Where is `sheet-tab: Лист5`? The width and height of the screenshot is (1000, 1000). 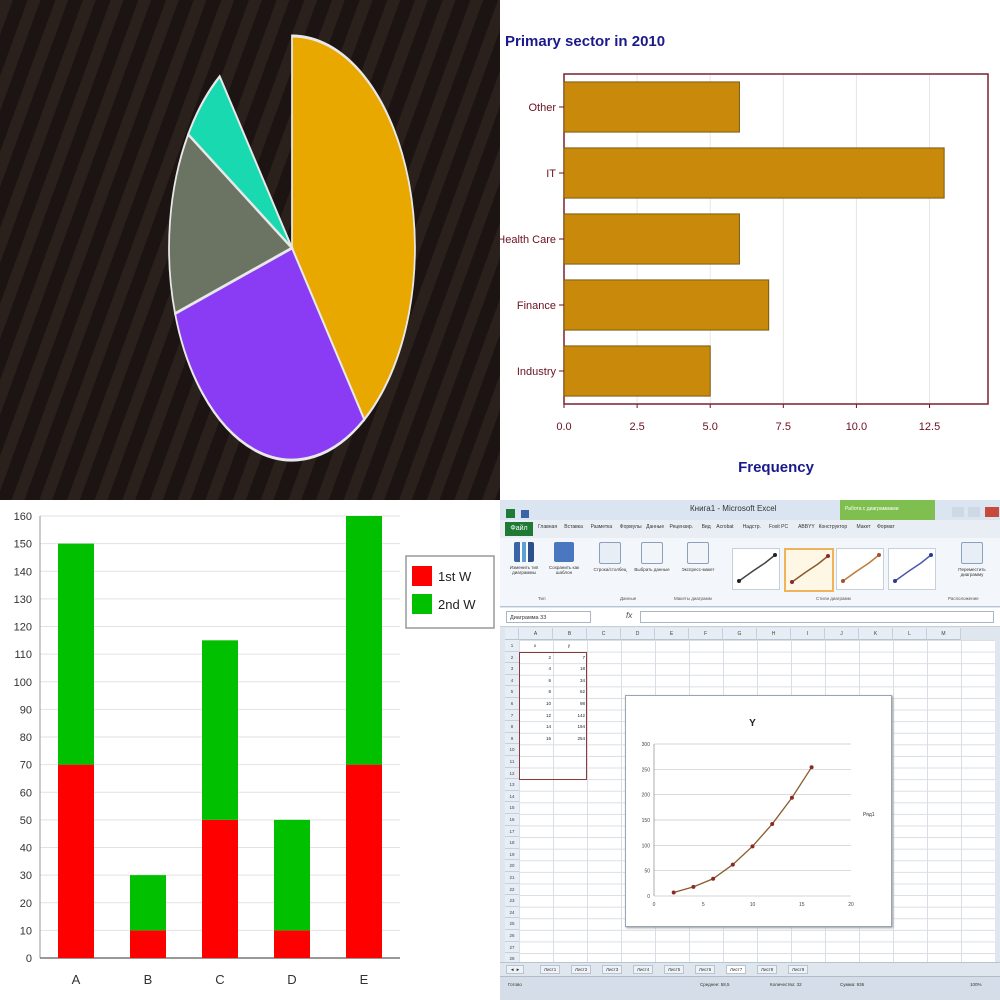
sheet-tab: Лист5 is located at coordinates (674, 969).